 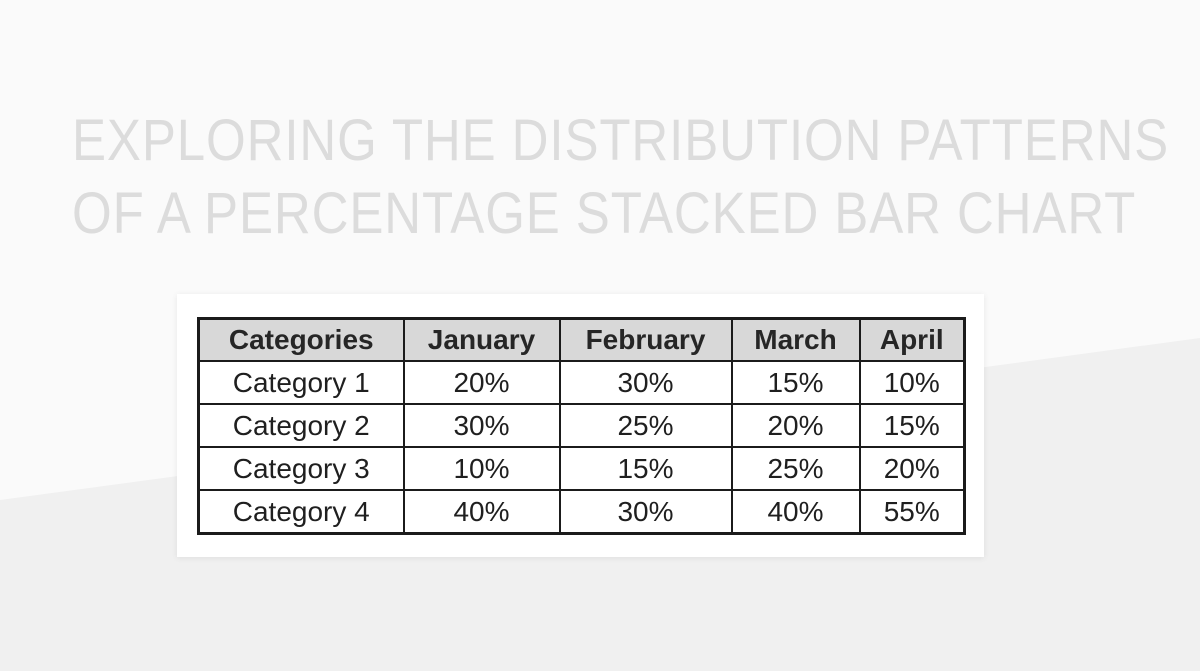 I want to click on row-label: Category 2, so click(x=301, y=425).